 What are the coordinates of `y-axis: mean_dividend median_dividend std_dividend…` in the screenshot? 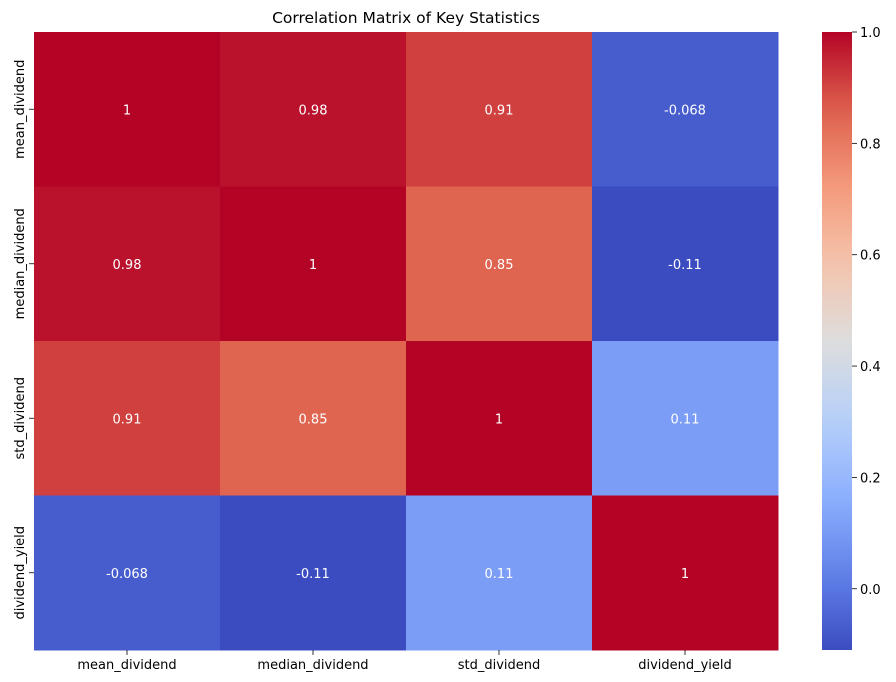 It's located at (23, 340).